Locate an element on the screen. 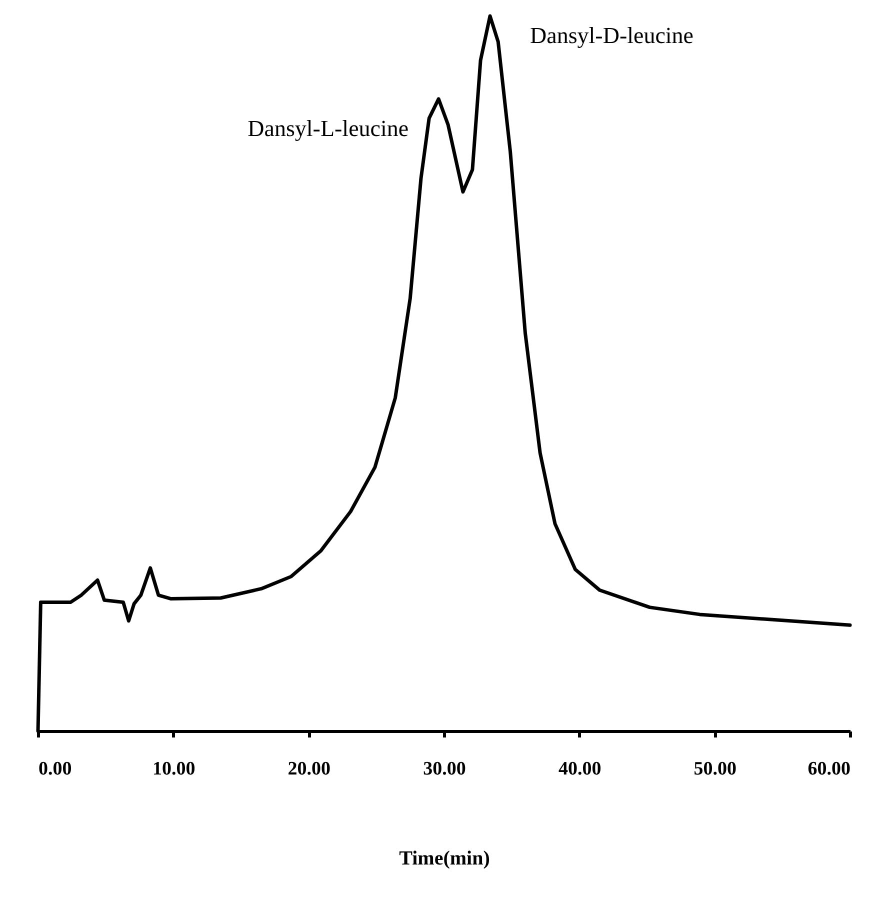  x-tick-label: 0.00 is located at coordinates (55, 769).